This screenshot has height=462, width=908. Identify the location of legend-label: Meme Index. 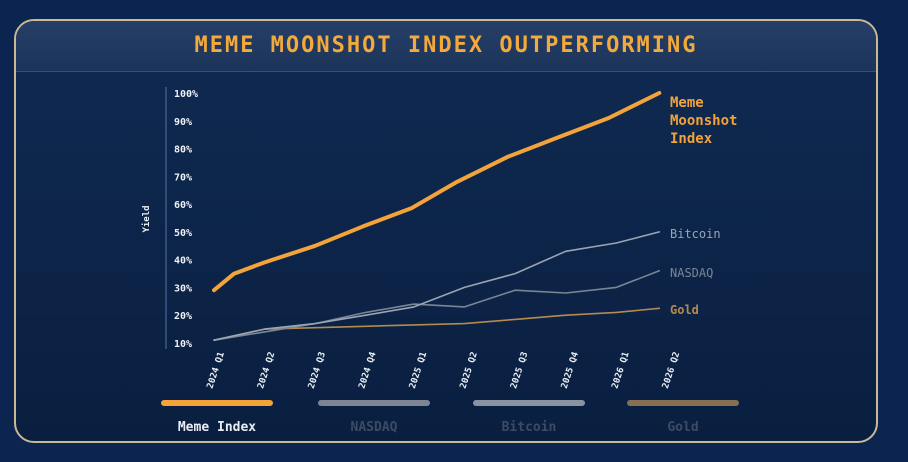
(217, 427).